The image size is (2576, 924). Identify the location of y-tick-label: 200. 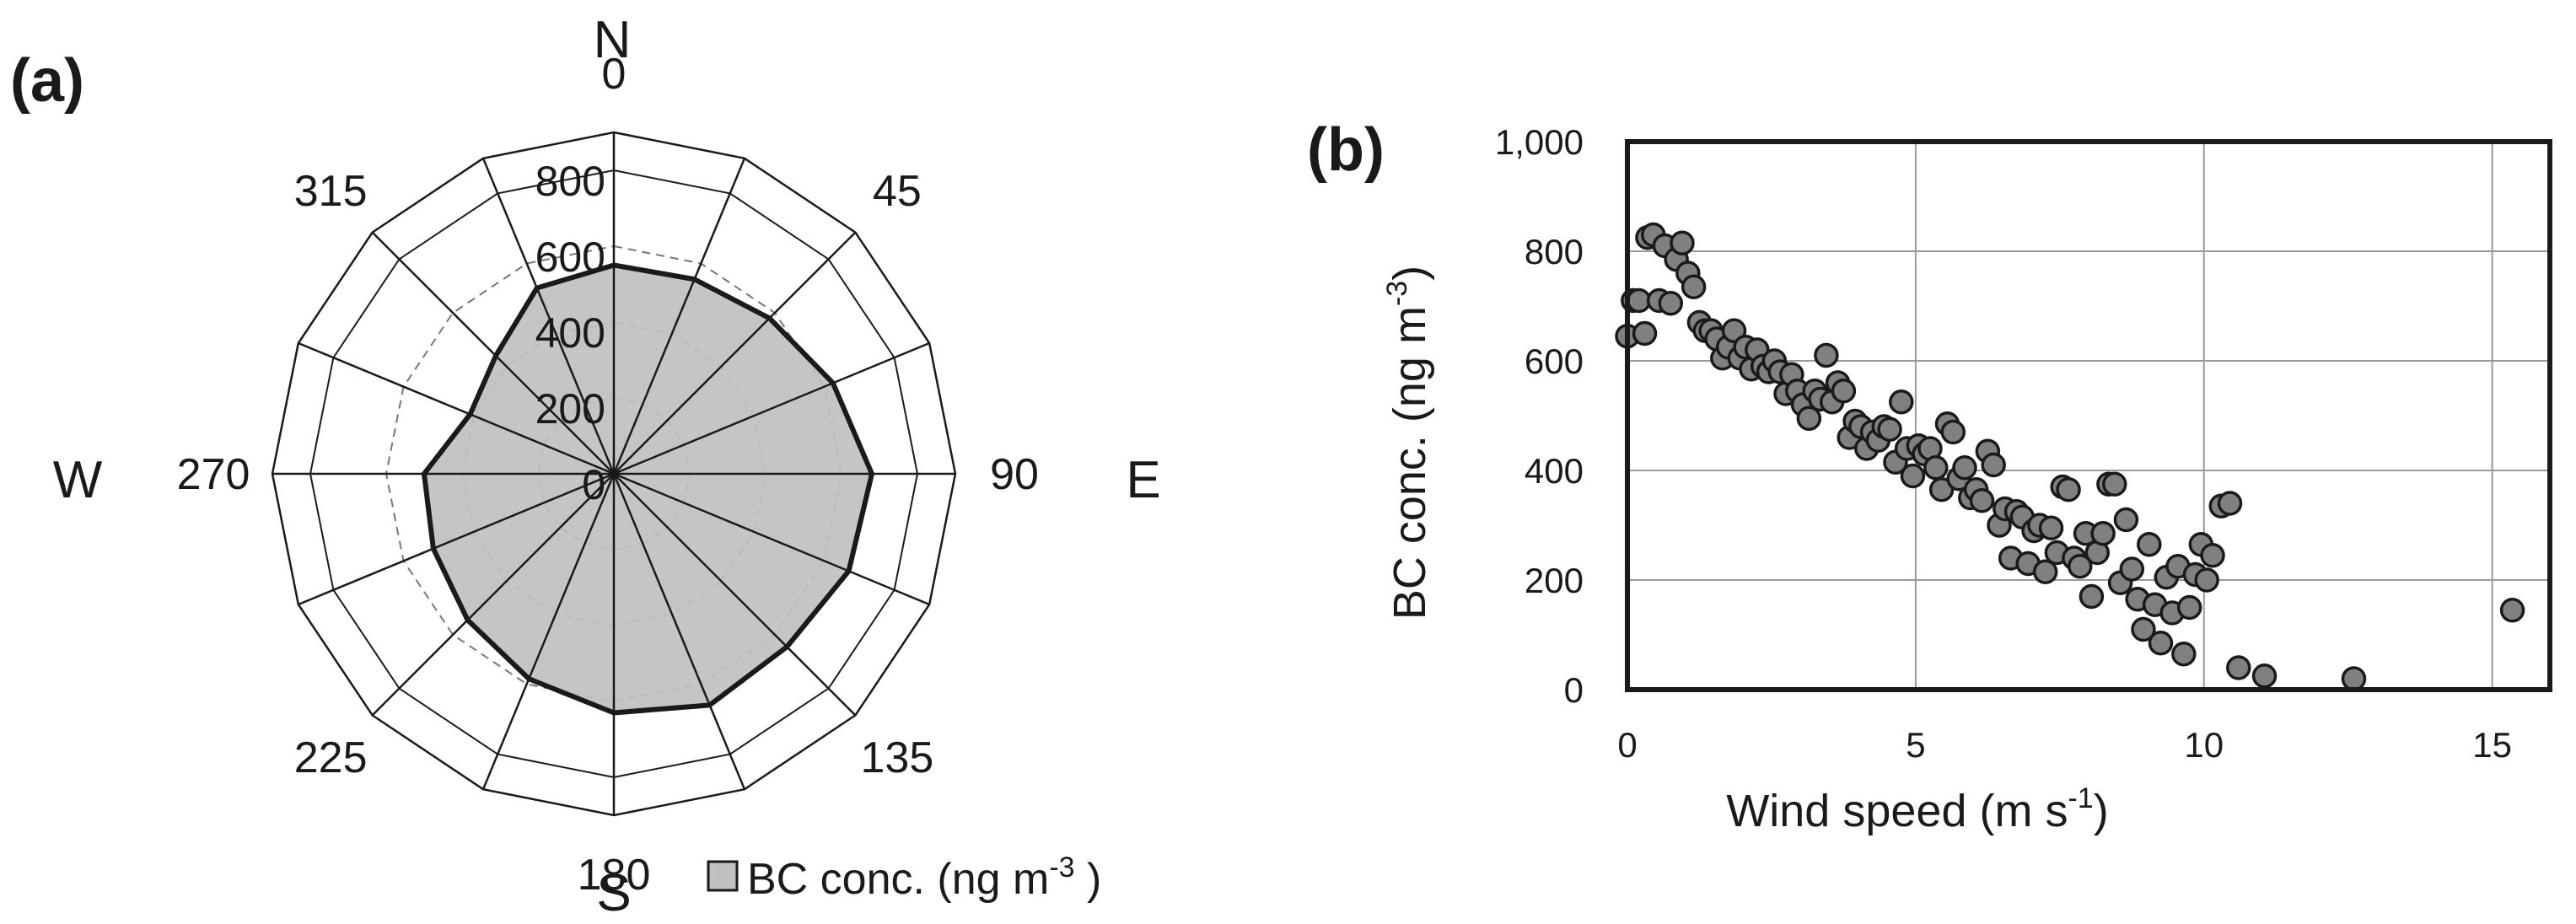
(1554, 580).